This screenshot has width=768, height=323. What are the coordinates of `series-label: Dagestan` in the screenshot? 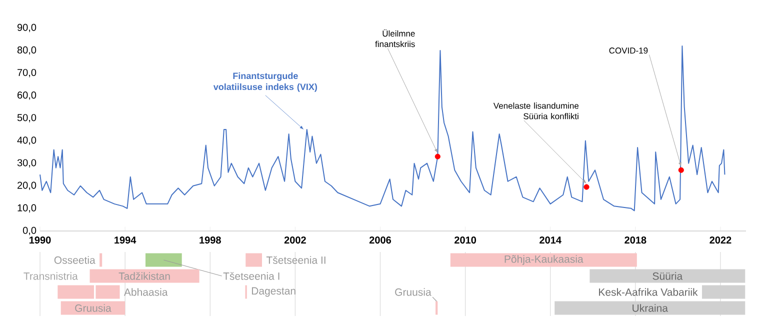 It's located at (274, 292).